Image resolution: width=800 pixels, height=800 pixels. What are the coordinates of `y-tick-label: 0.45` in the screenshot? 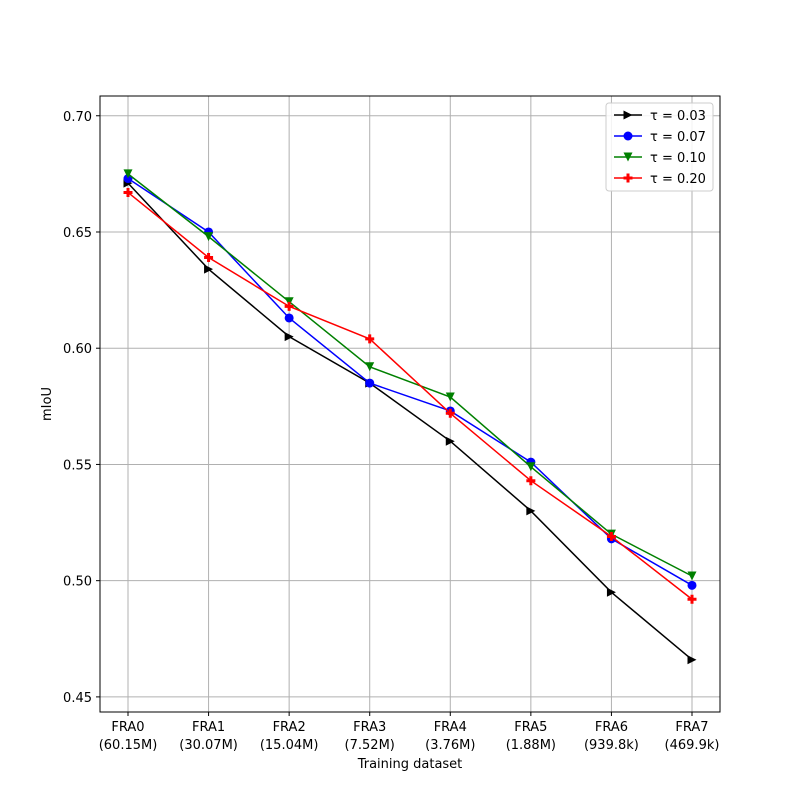 It's located at (77, 698).